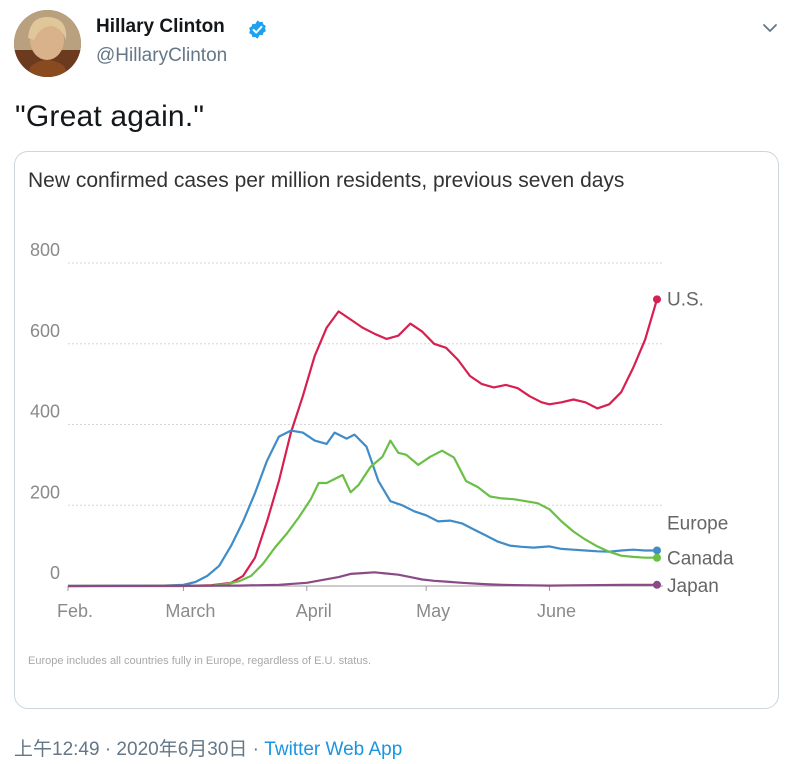 The image size is (796, 764). What do you see at coordinates (45, 250) in the screenshot?
I see `y-tick-label: 800` at bounding box center [45, 250].